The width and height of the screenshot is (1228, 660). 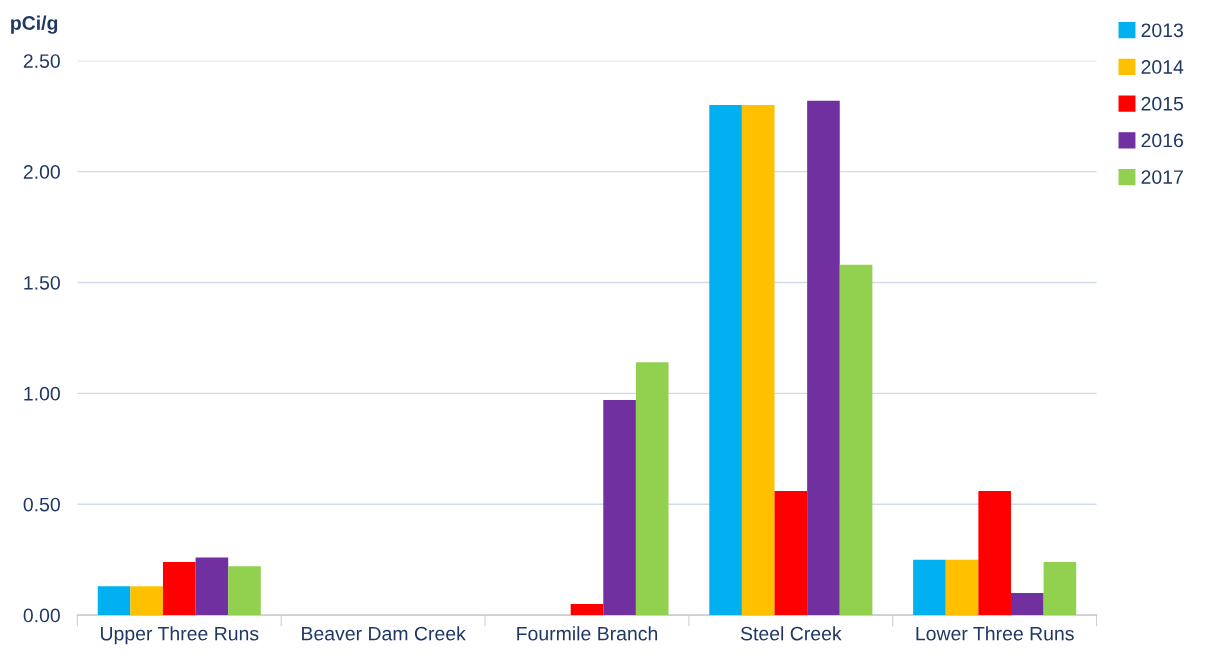 What do you see at coordinates (587, 633) in the screenshot?
I see `x-tick-label: Fourmile Branch` at bounding box center [587, 633].